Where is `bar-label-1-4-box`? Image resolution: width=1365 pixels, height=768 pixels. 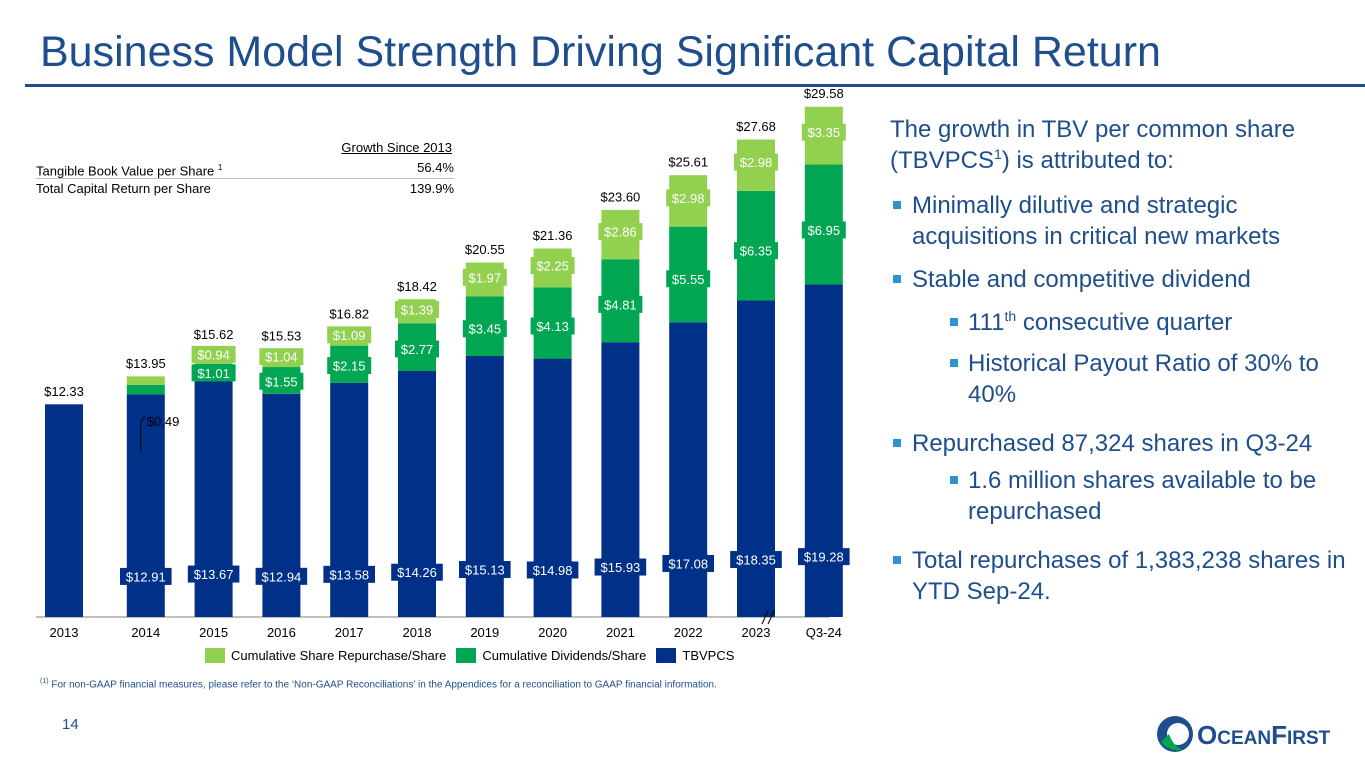 bar-label-1-4-box is located at coordinates (349, 366).